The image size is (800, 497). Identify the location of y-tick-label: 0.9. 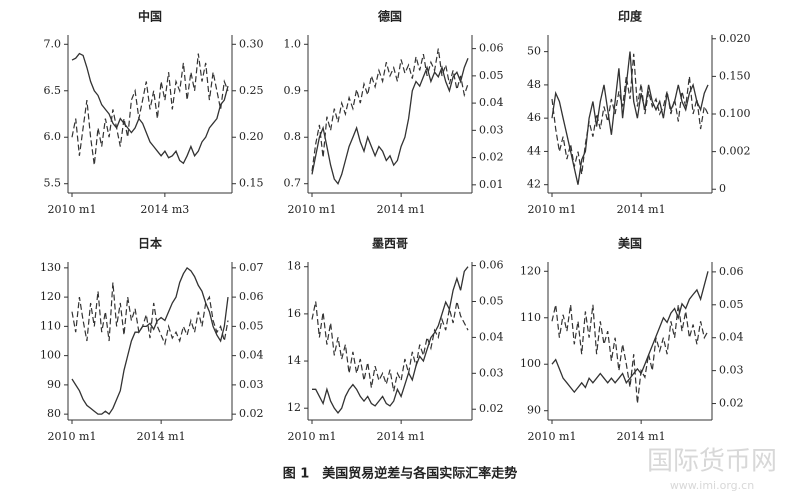
(293, 90).